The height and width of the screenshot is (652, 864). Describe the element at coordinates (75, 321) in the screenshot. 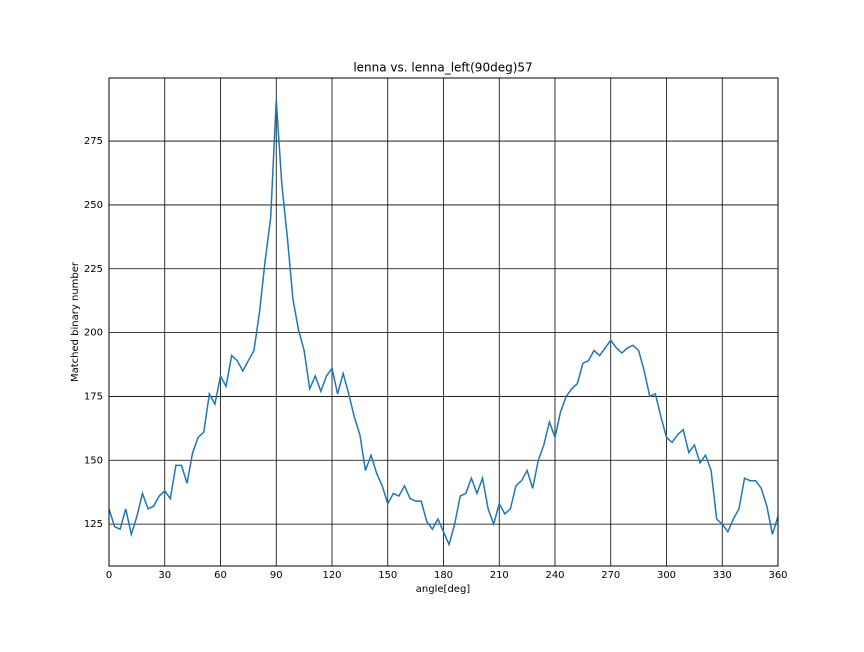

I see `y-axis-label: Matched binary number` at that location.